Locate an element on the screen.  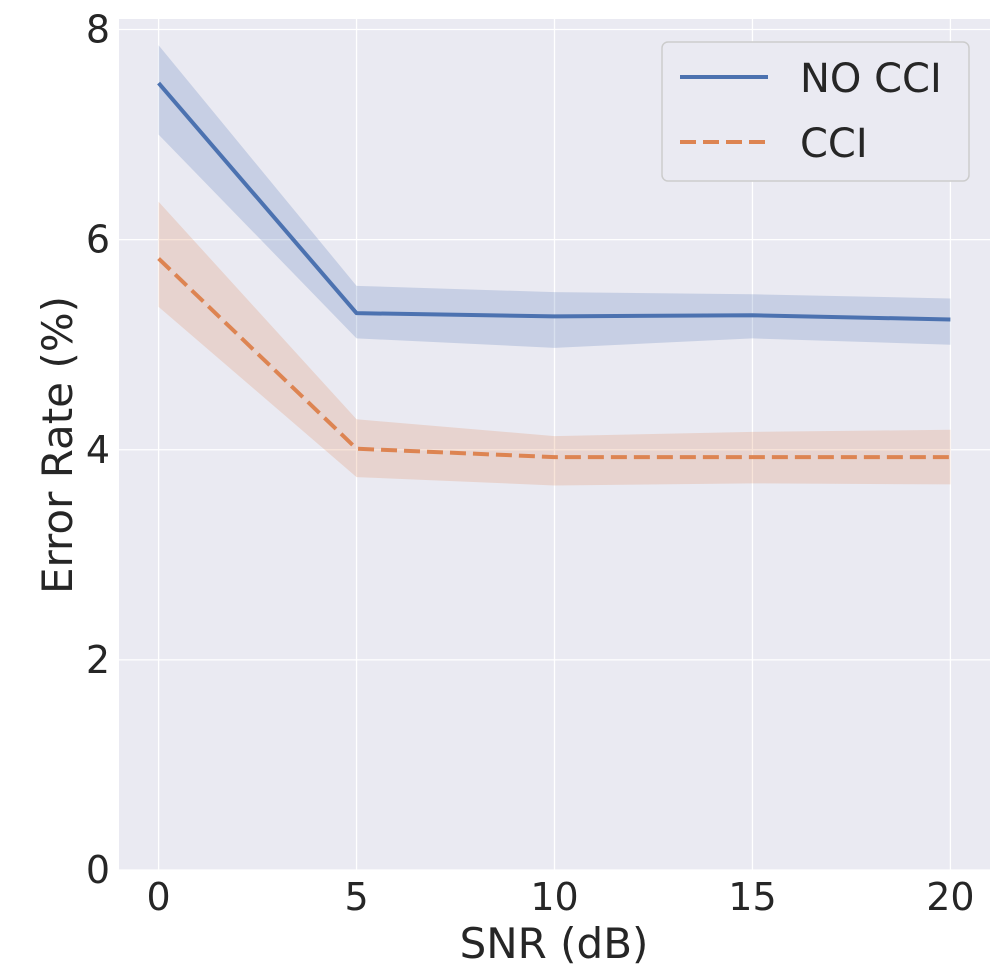
y-tick-label: 4 is located at coordinates (98, 450).